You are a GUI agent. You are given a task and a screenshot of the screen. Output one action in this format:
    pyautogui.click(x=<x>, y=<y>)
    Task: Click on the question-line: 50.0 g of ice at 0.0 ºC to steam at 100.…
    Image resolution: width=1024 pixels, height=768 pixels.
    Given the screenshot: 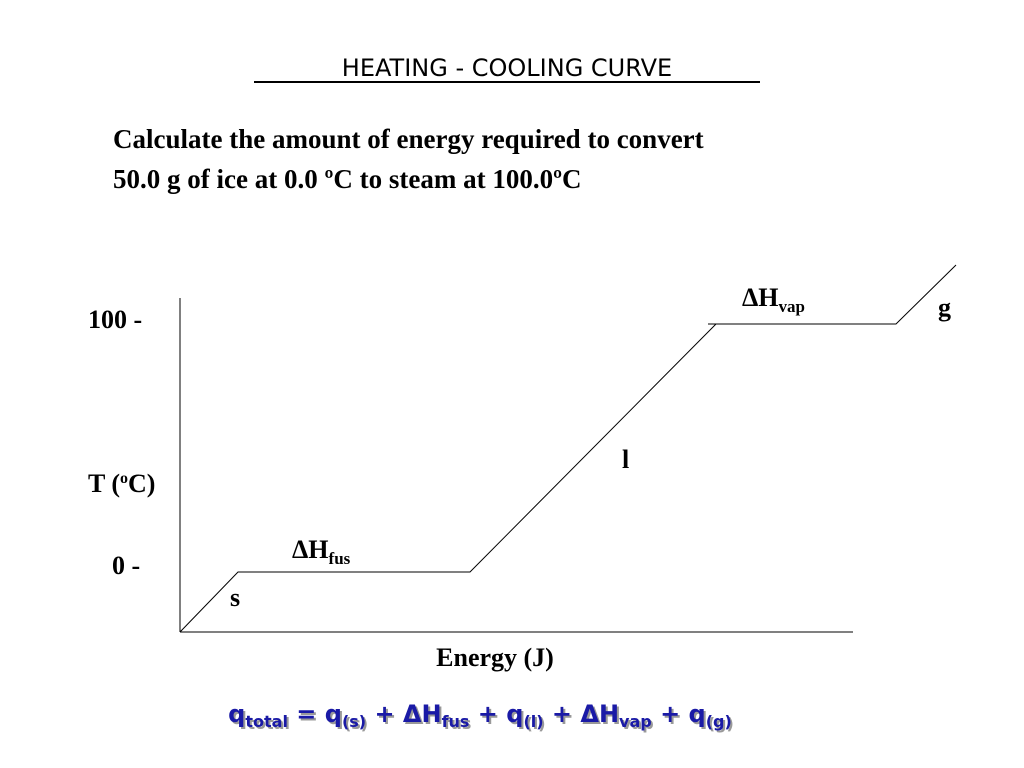 What is the action you would take?
    pyautogui.click(x=347, y=179)
    